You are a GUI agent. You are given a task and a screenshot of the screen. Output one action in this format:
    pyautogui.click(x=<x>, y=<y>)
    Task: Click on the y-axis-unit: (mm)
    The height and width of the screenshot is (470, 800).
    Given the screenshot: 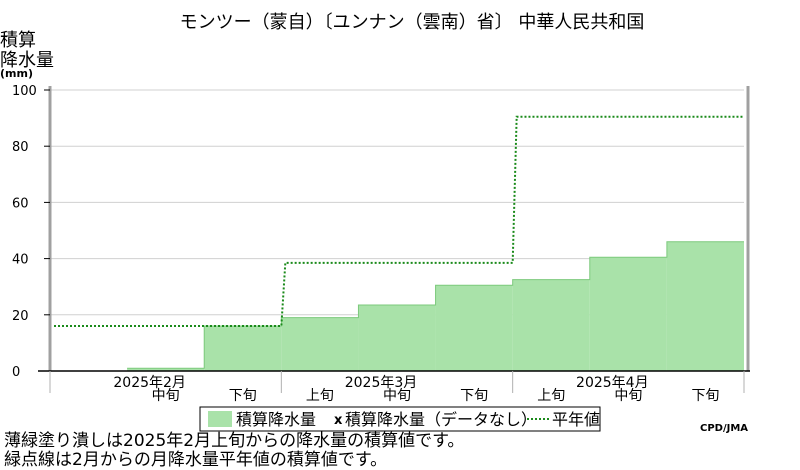 What is the action you would take?
    pyautogui.click(x=16, y=73)
    